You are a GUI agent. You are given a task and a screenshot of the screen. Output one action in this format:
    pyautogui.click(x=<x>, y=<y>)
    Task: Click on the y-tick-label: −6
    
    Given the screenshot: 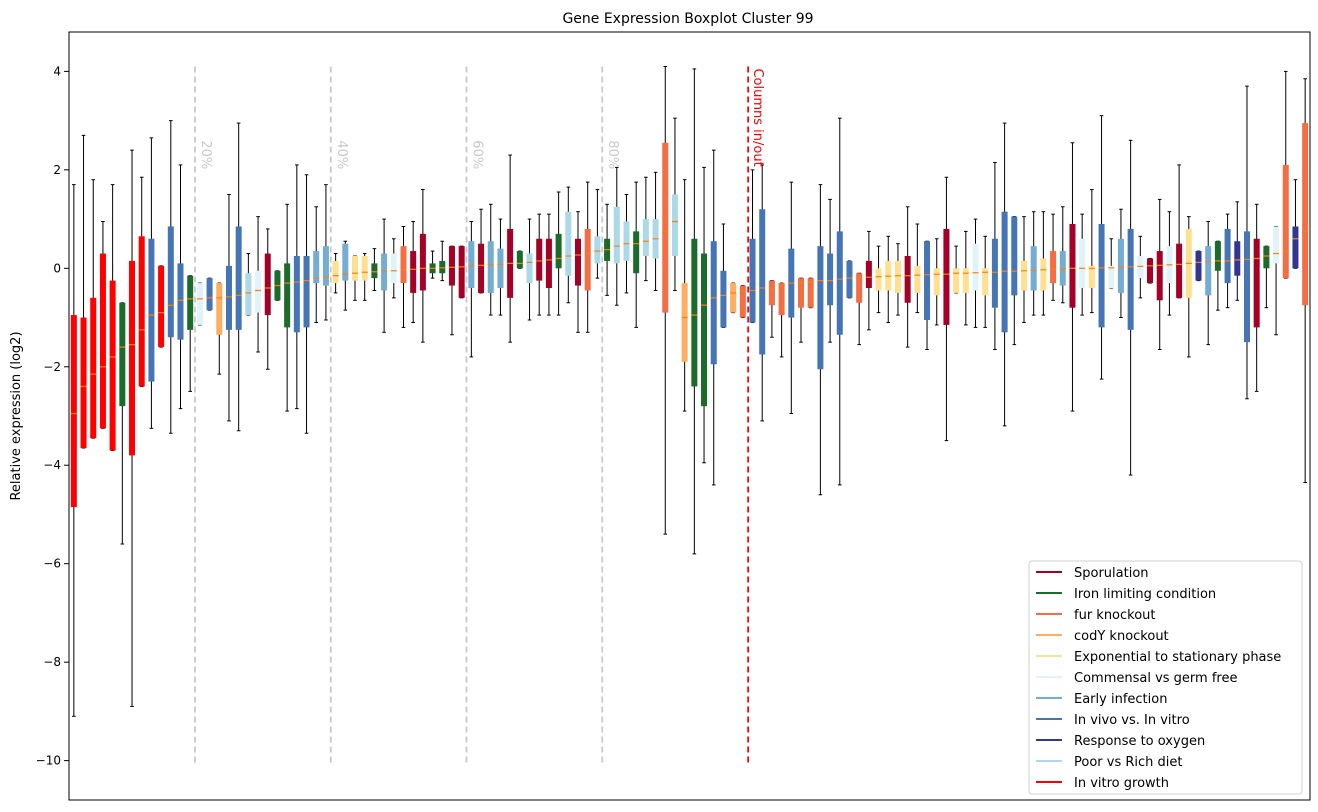 What is the action you would take?
    pyautogui.click(x=52, y=564)
    